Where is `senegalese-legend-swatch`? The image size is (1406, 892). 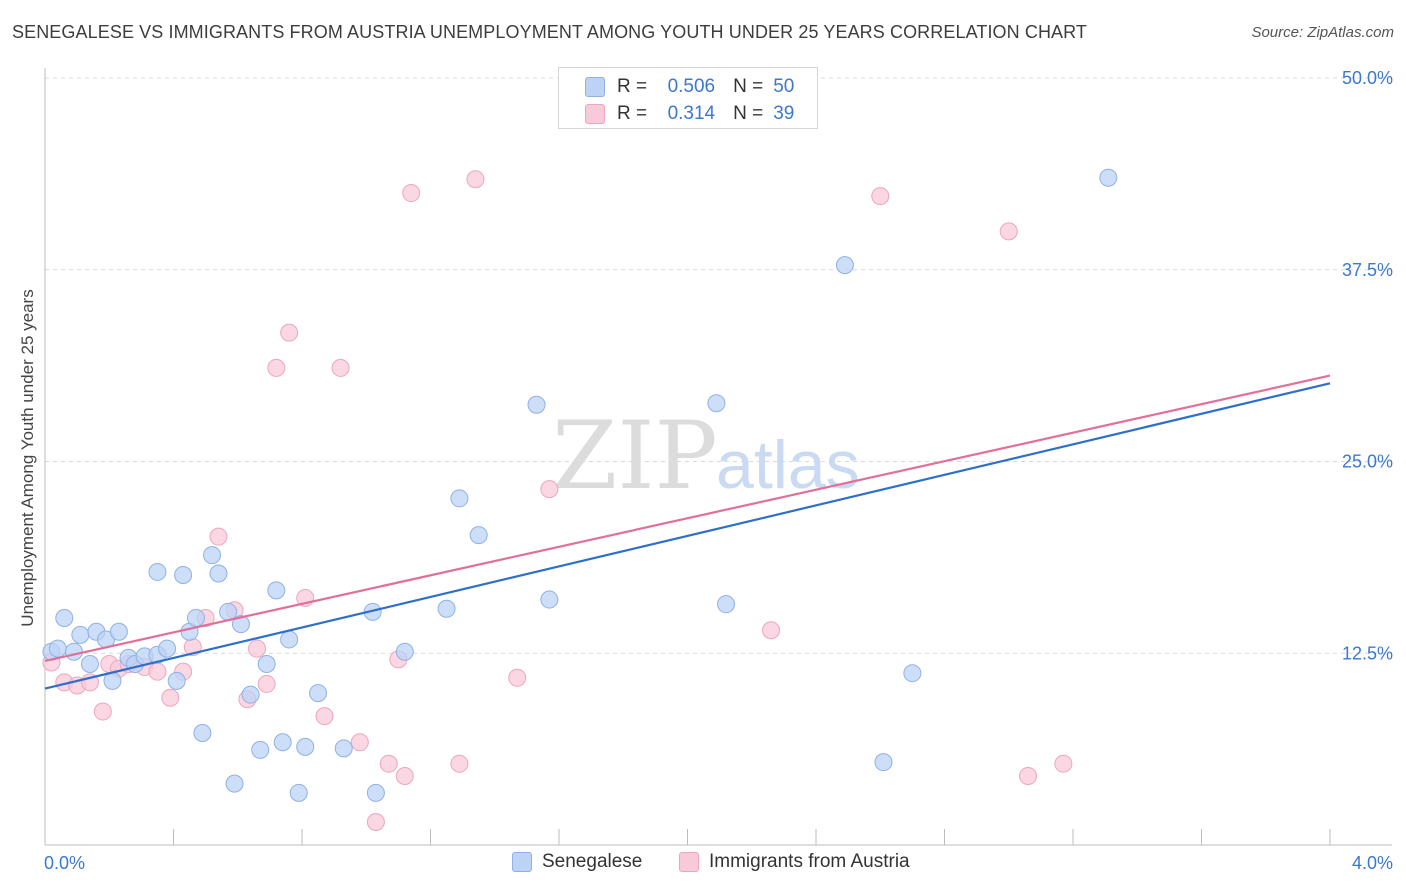 senegalese-legend-swatch is located at coordinates (522, 862).